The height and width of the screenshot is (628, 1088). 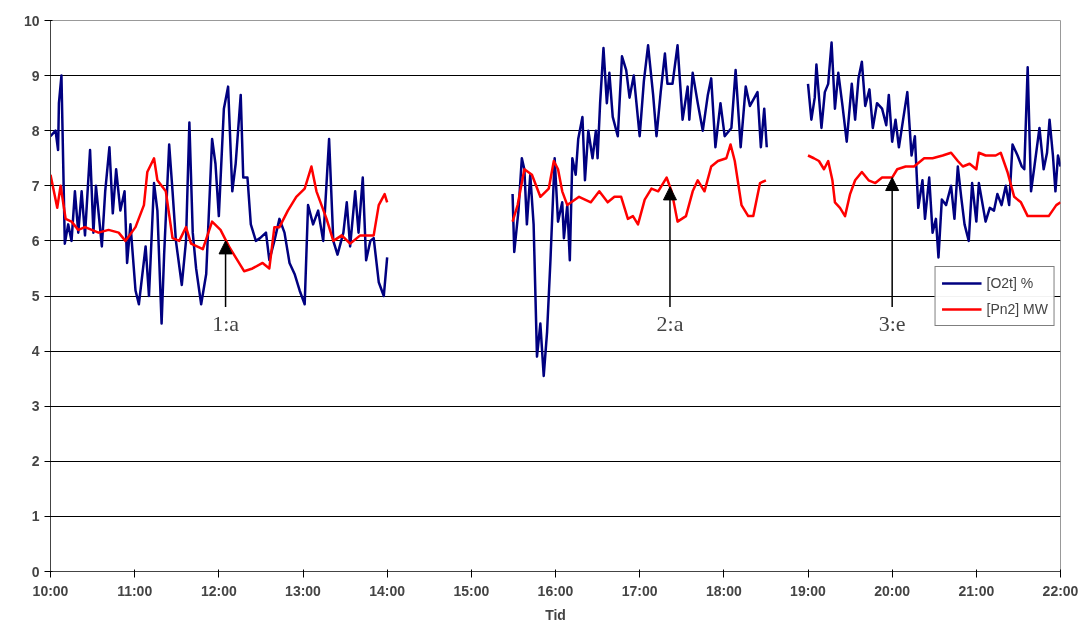 What do you see at coordinates (471, 590) in the screenshot?
I see `x-tick-label: 15:00` at bounding box center [471, 590].